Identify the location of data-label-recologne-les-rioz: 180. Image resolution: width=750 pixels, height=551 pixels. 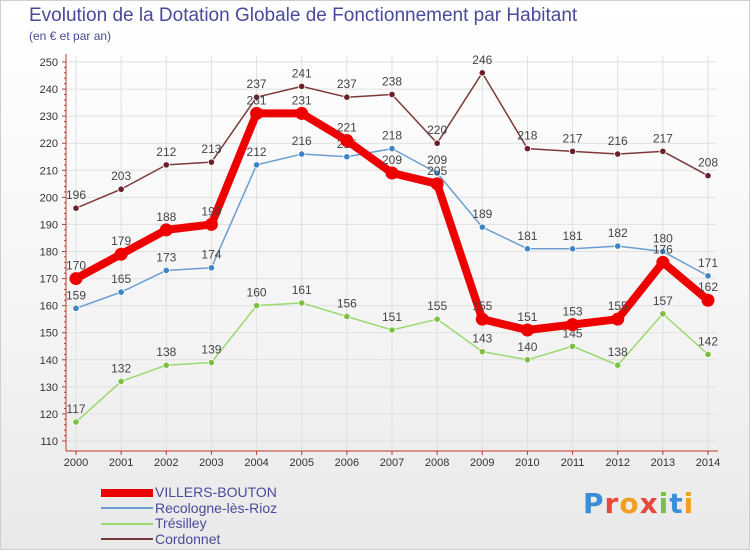
(663, 239).